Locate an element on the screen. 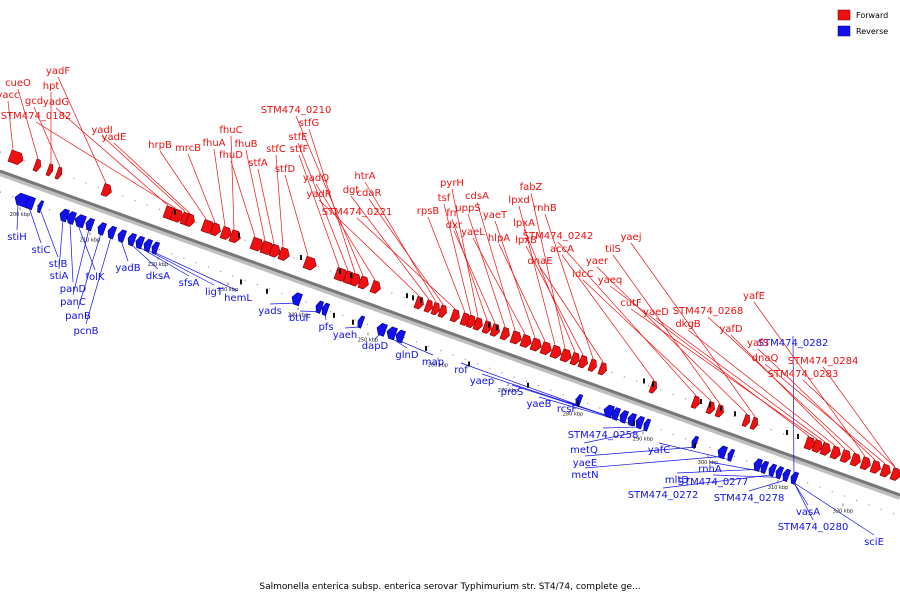 Image resolution: width=900 pixels, height=600 pixels. reverse-gene-label-btuf: btuF is located at coordinates (300, 318).